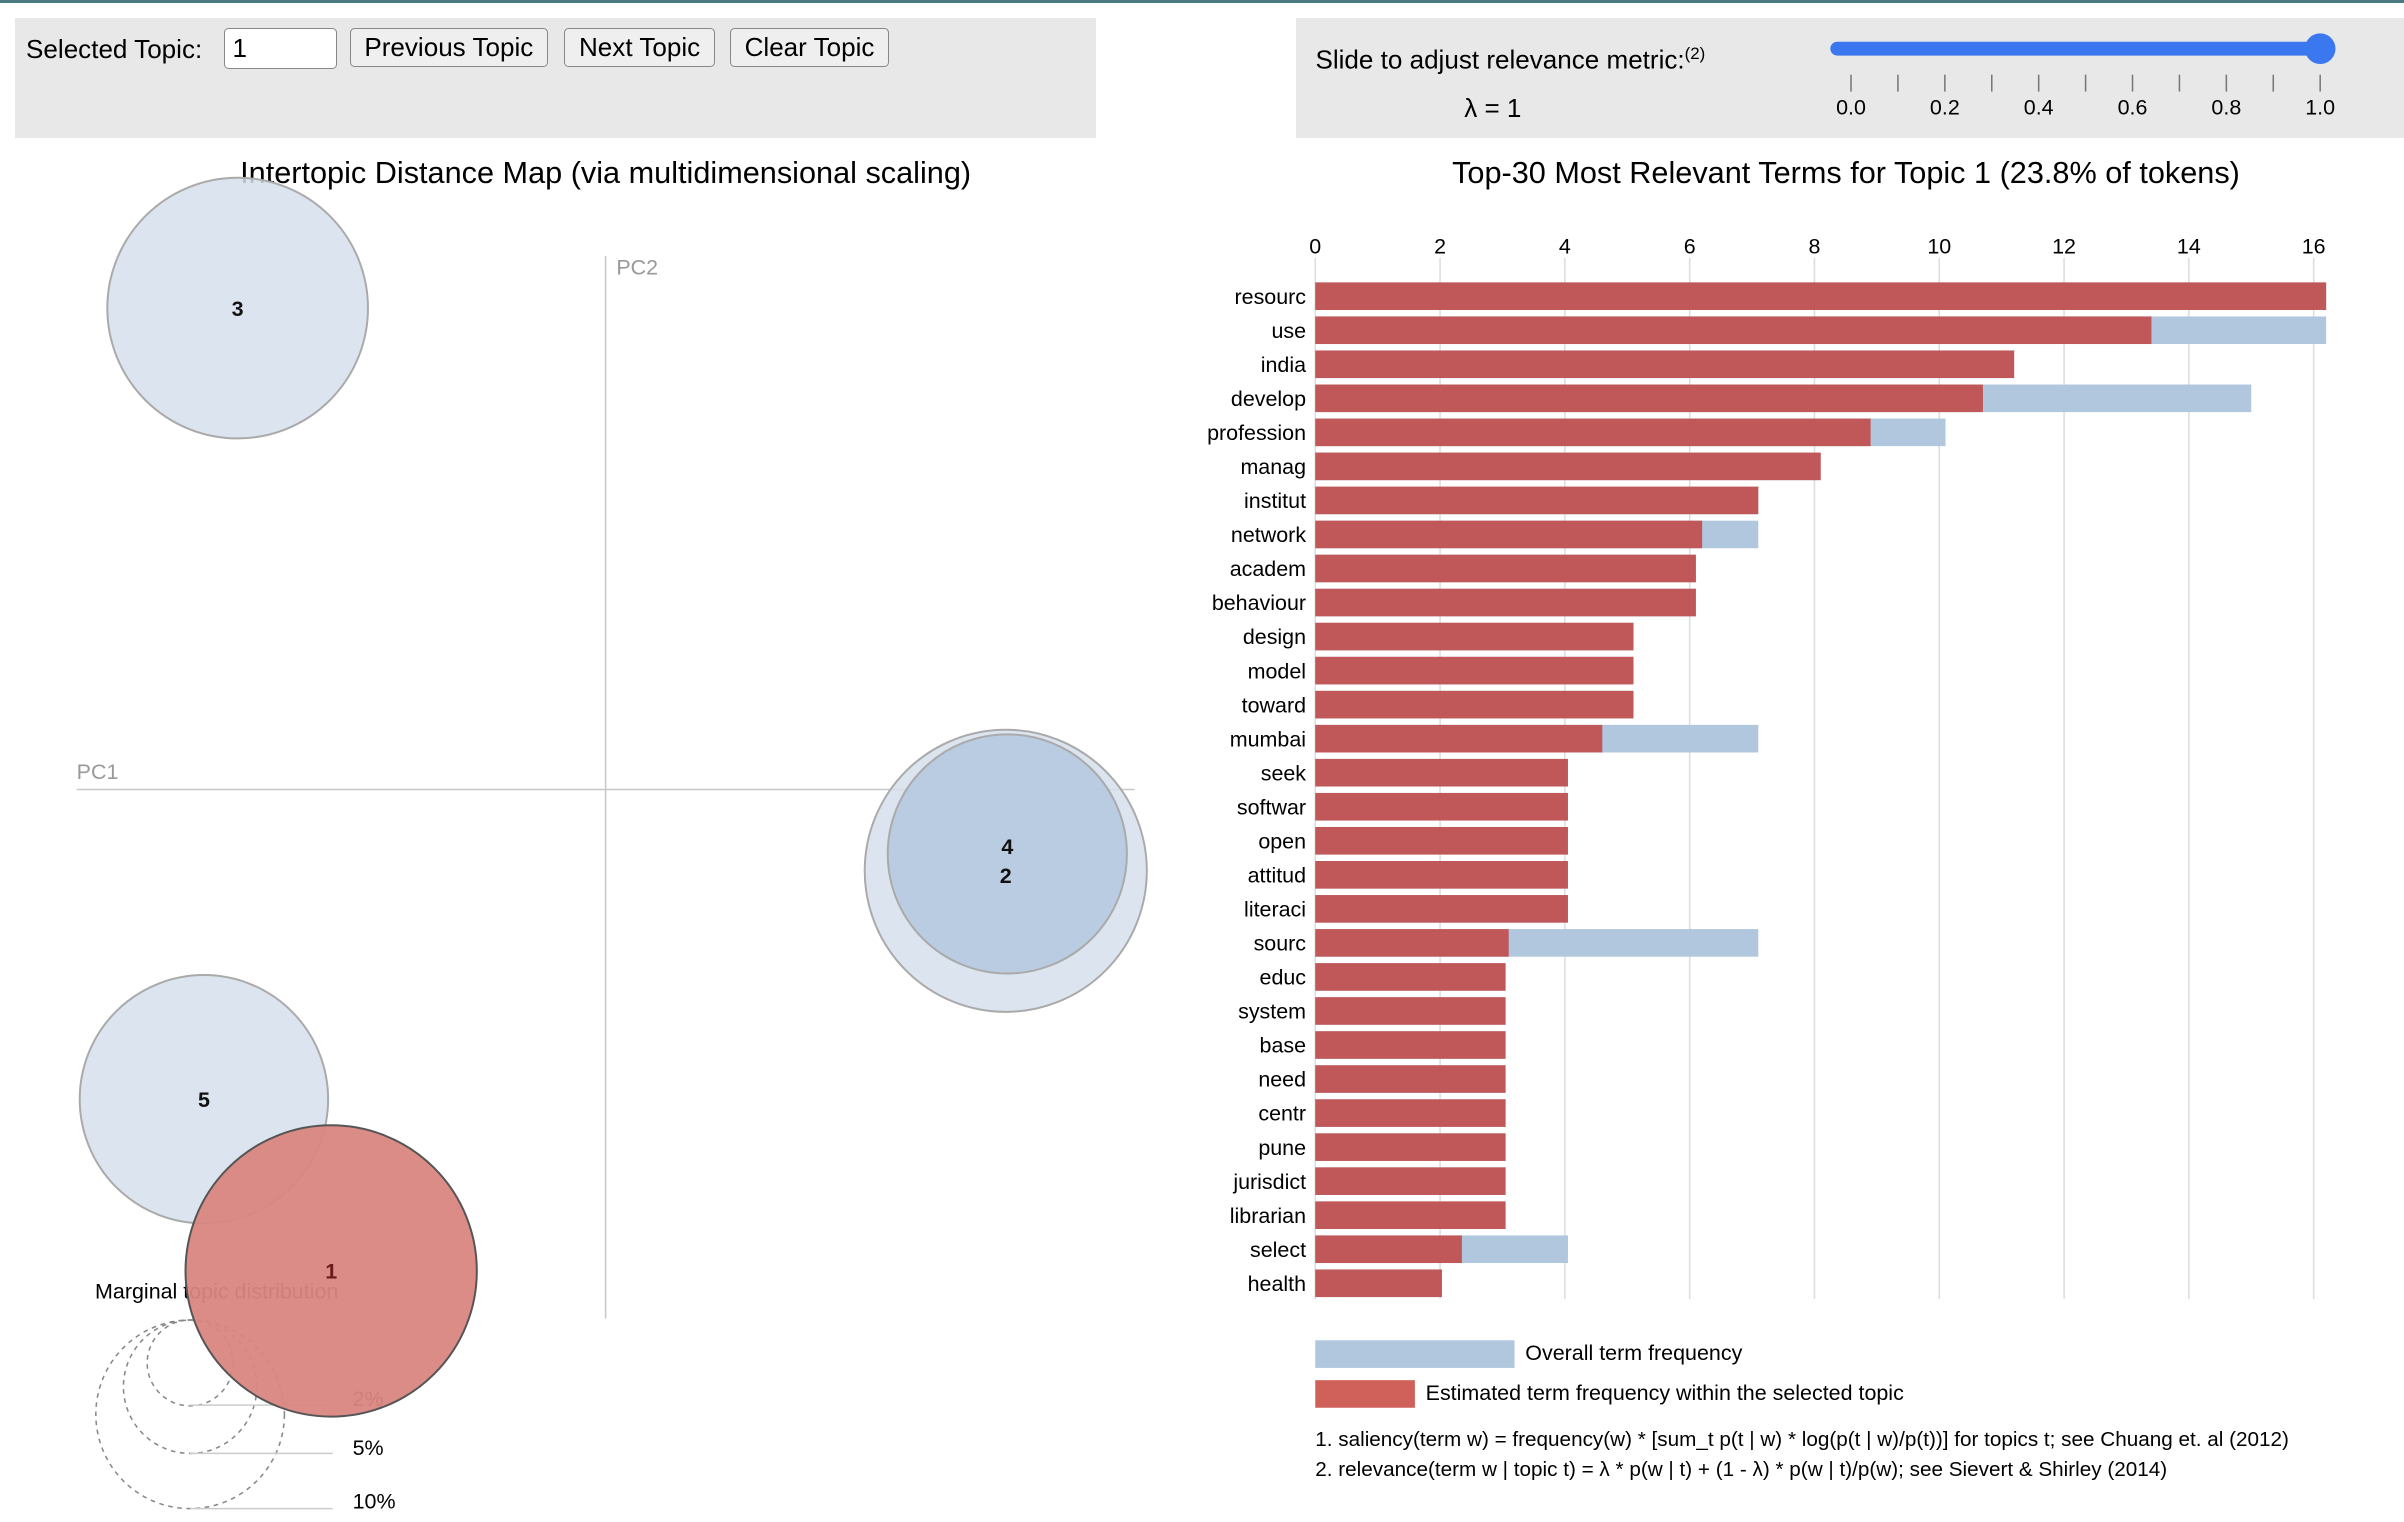  I want to click on selected-topic-input, so click(280, 48).